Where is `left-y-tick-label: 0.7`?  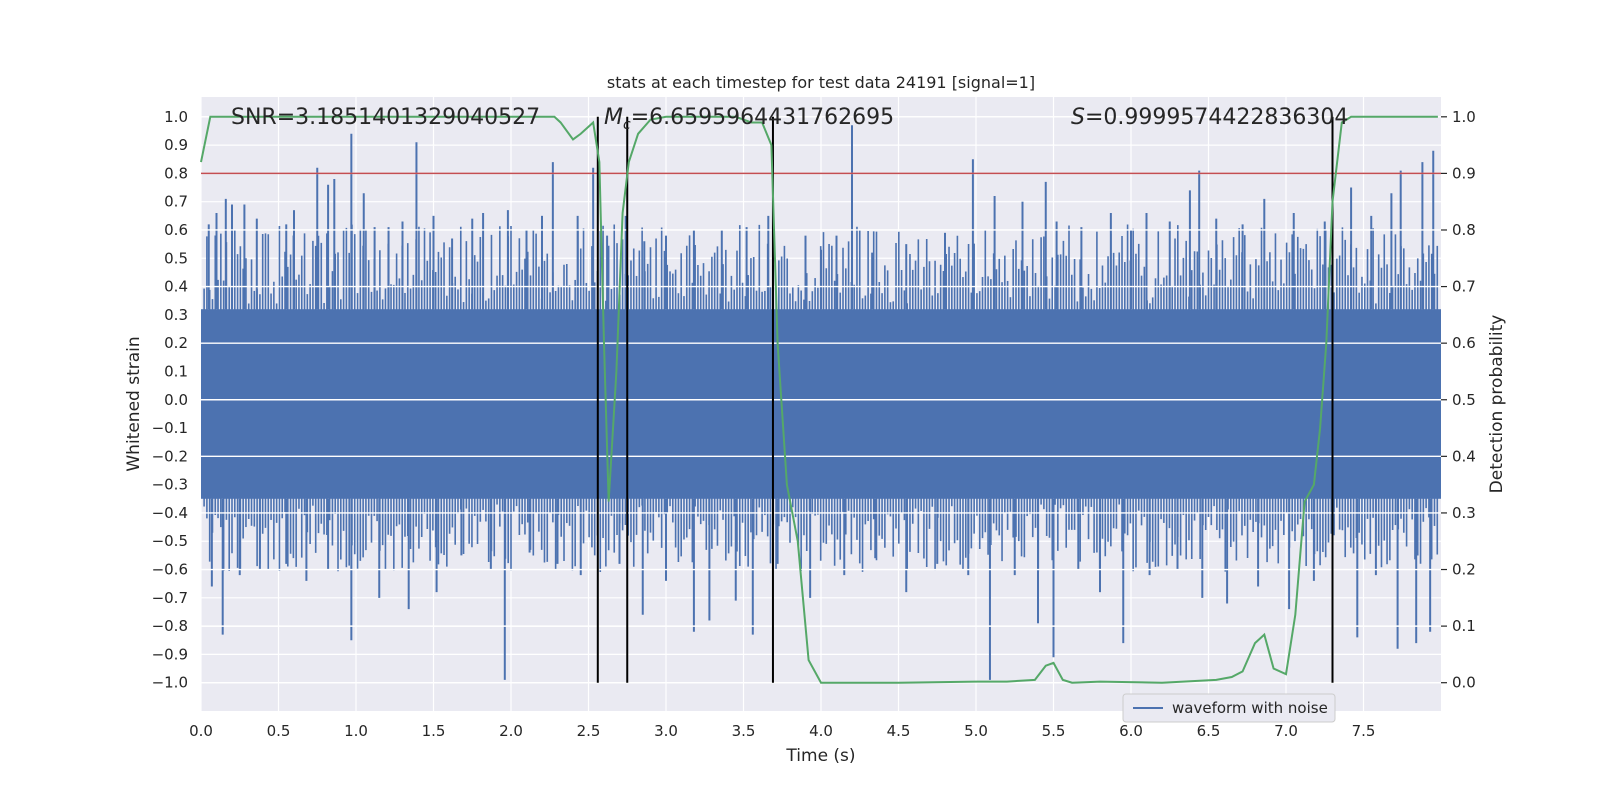 left-y-tick-label: 0.7 is located at coordinates (176, 202).